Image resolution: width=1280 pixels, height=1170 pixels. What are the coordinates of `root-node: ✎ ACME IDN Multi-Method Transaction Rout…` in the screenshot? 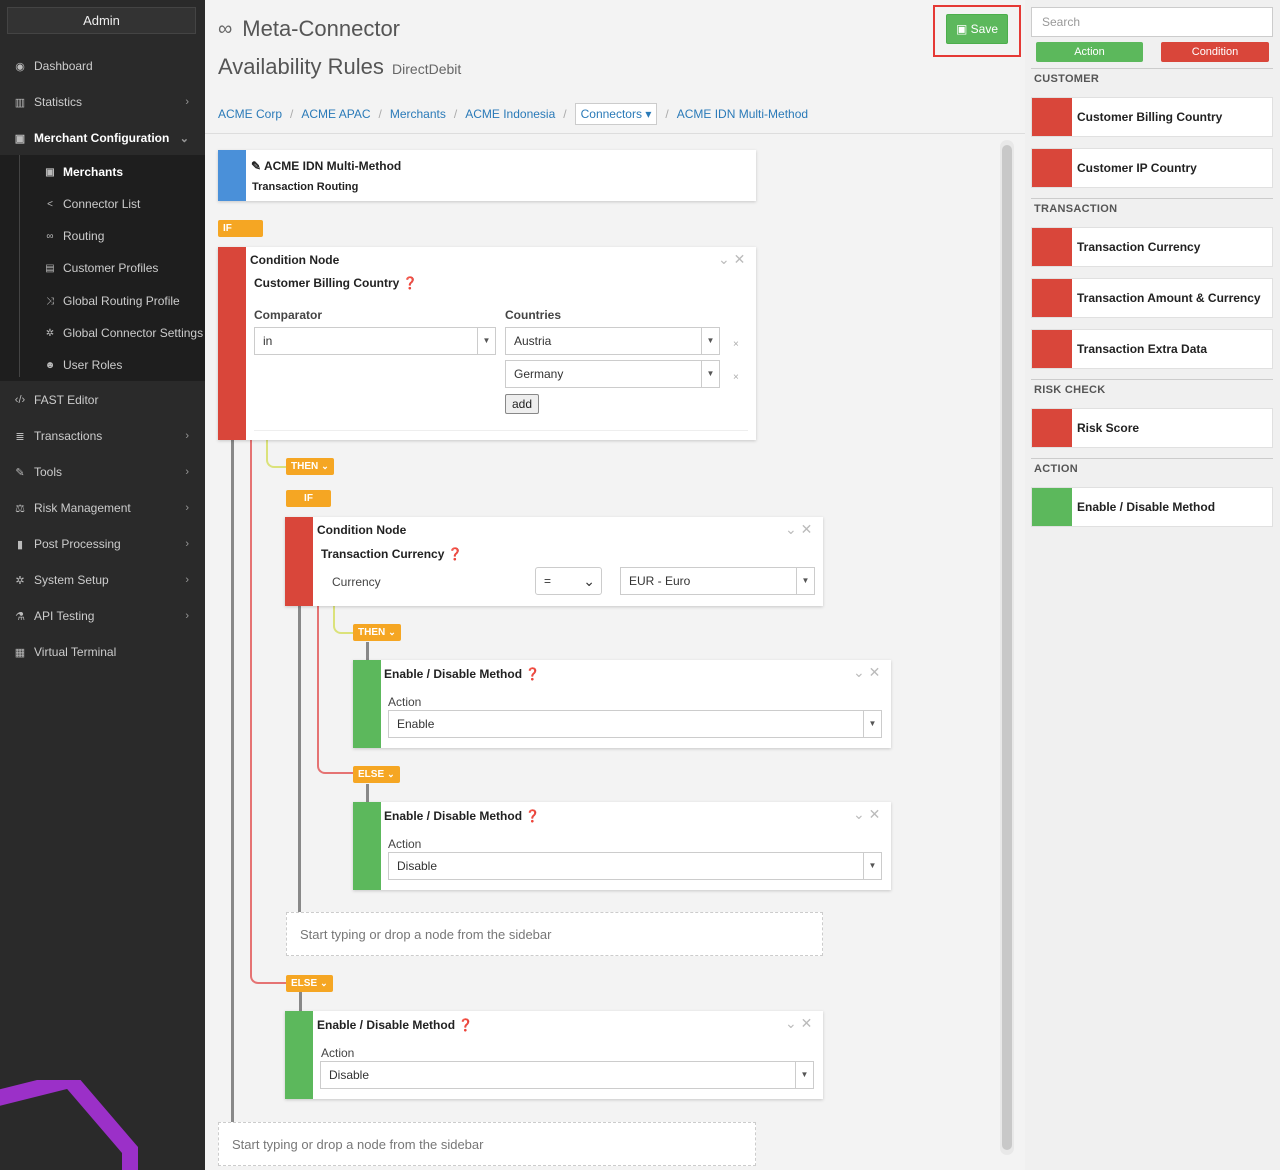 It's located at (487, 175).